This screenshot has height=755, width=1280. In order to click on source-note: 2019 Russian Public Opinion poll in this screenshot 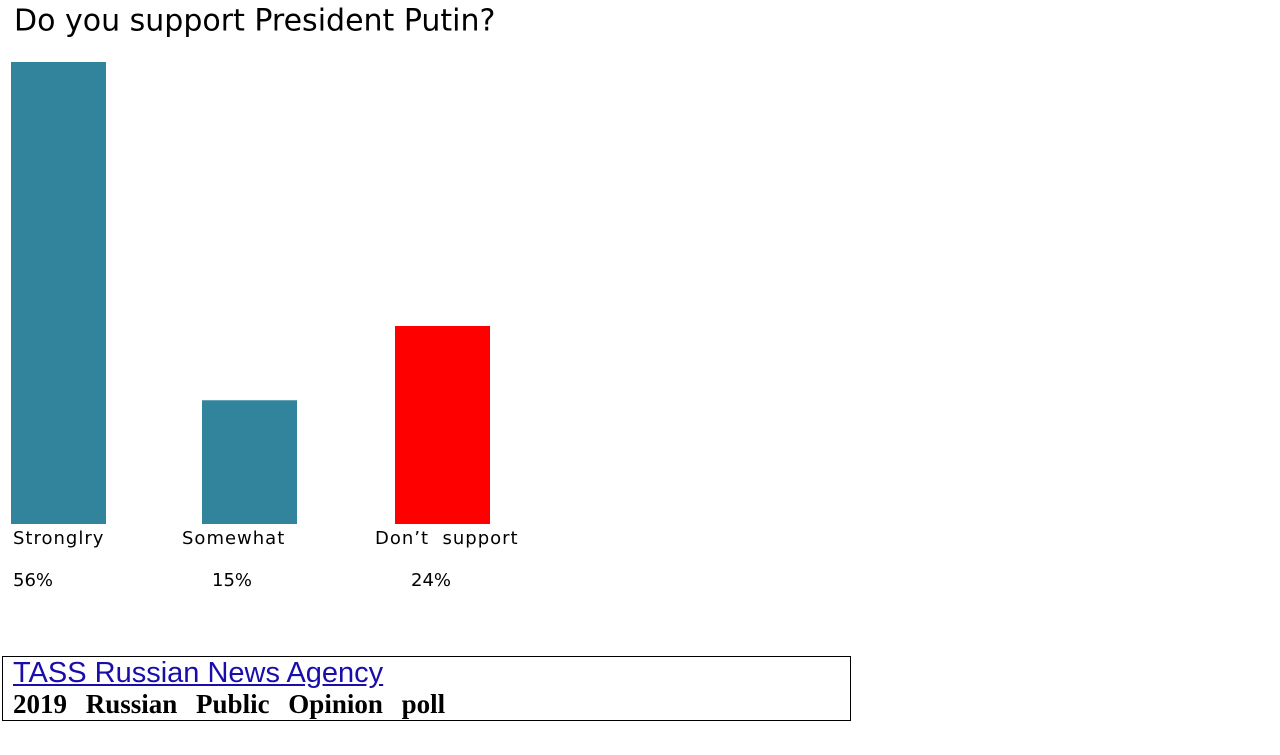, I will do `click(229, 704)`.